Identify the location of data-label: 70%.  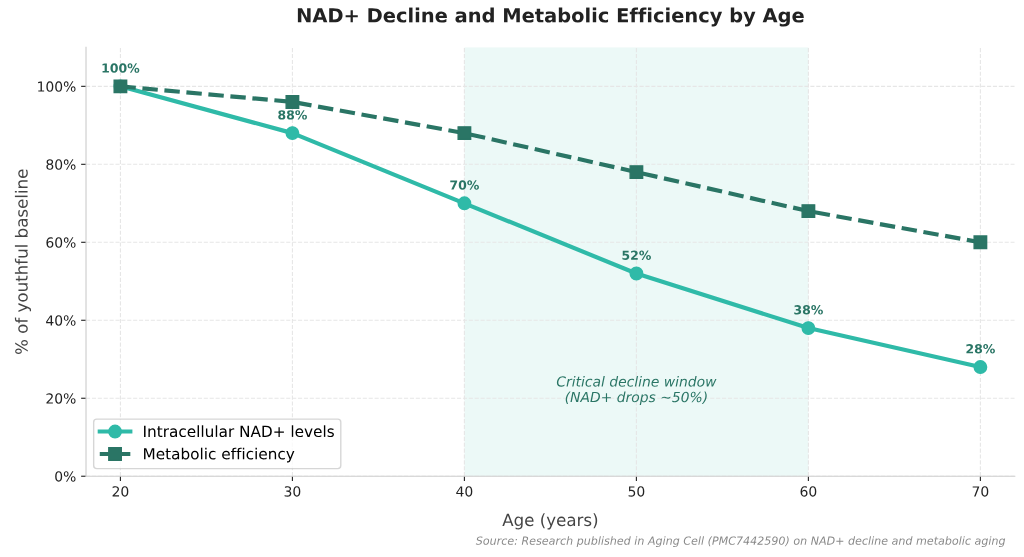
(464, 185).